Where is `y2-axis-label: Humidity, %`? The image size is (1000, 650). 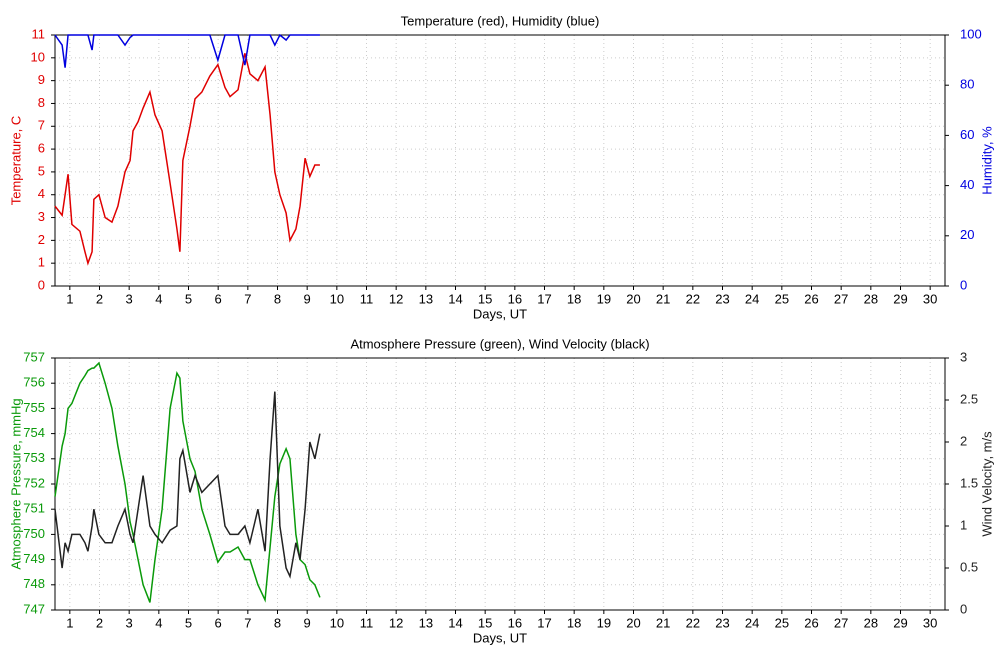 y2-axis-label: Humidity, % is located at coordinates (986, 160).